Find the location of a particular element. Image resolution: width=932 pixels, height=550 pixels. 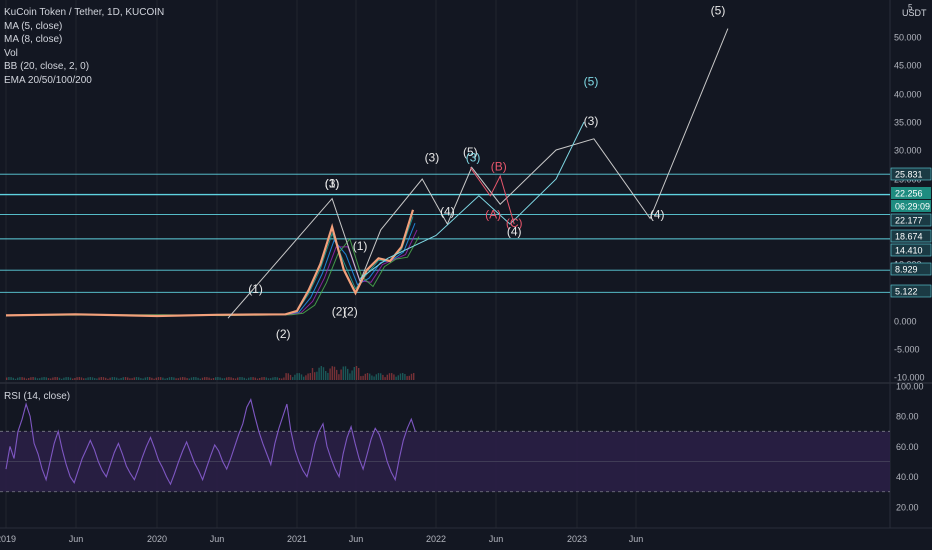

indicator-ema: EMA 20/50/100/200 is located at coordinates (48, 80).